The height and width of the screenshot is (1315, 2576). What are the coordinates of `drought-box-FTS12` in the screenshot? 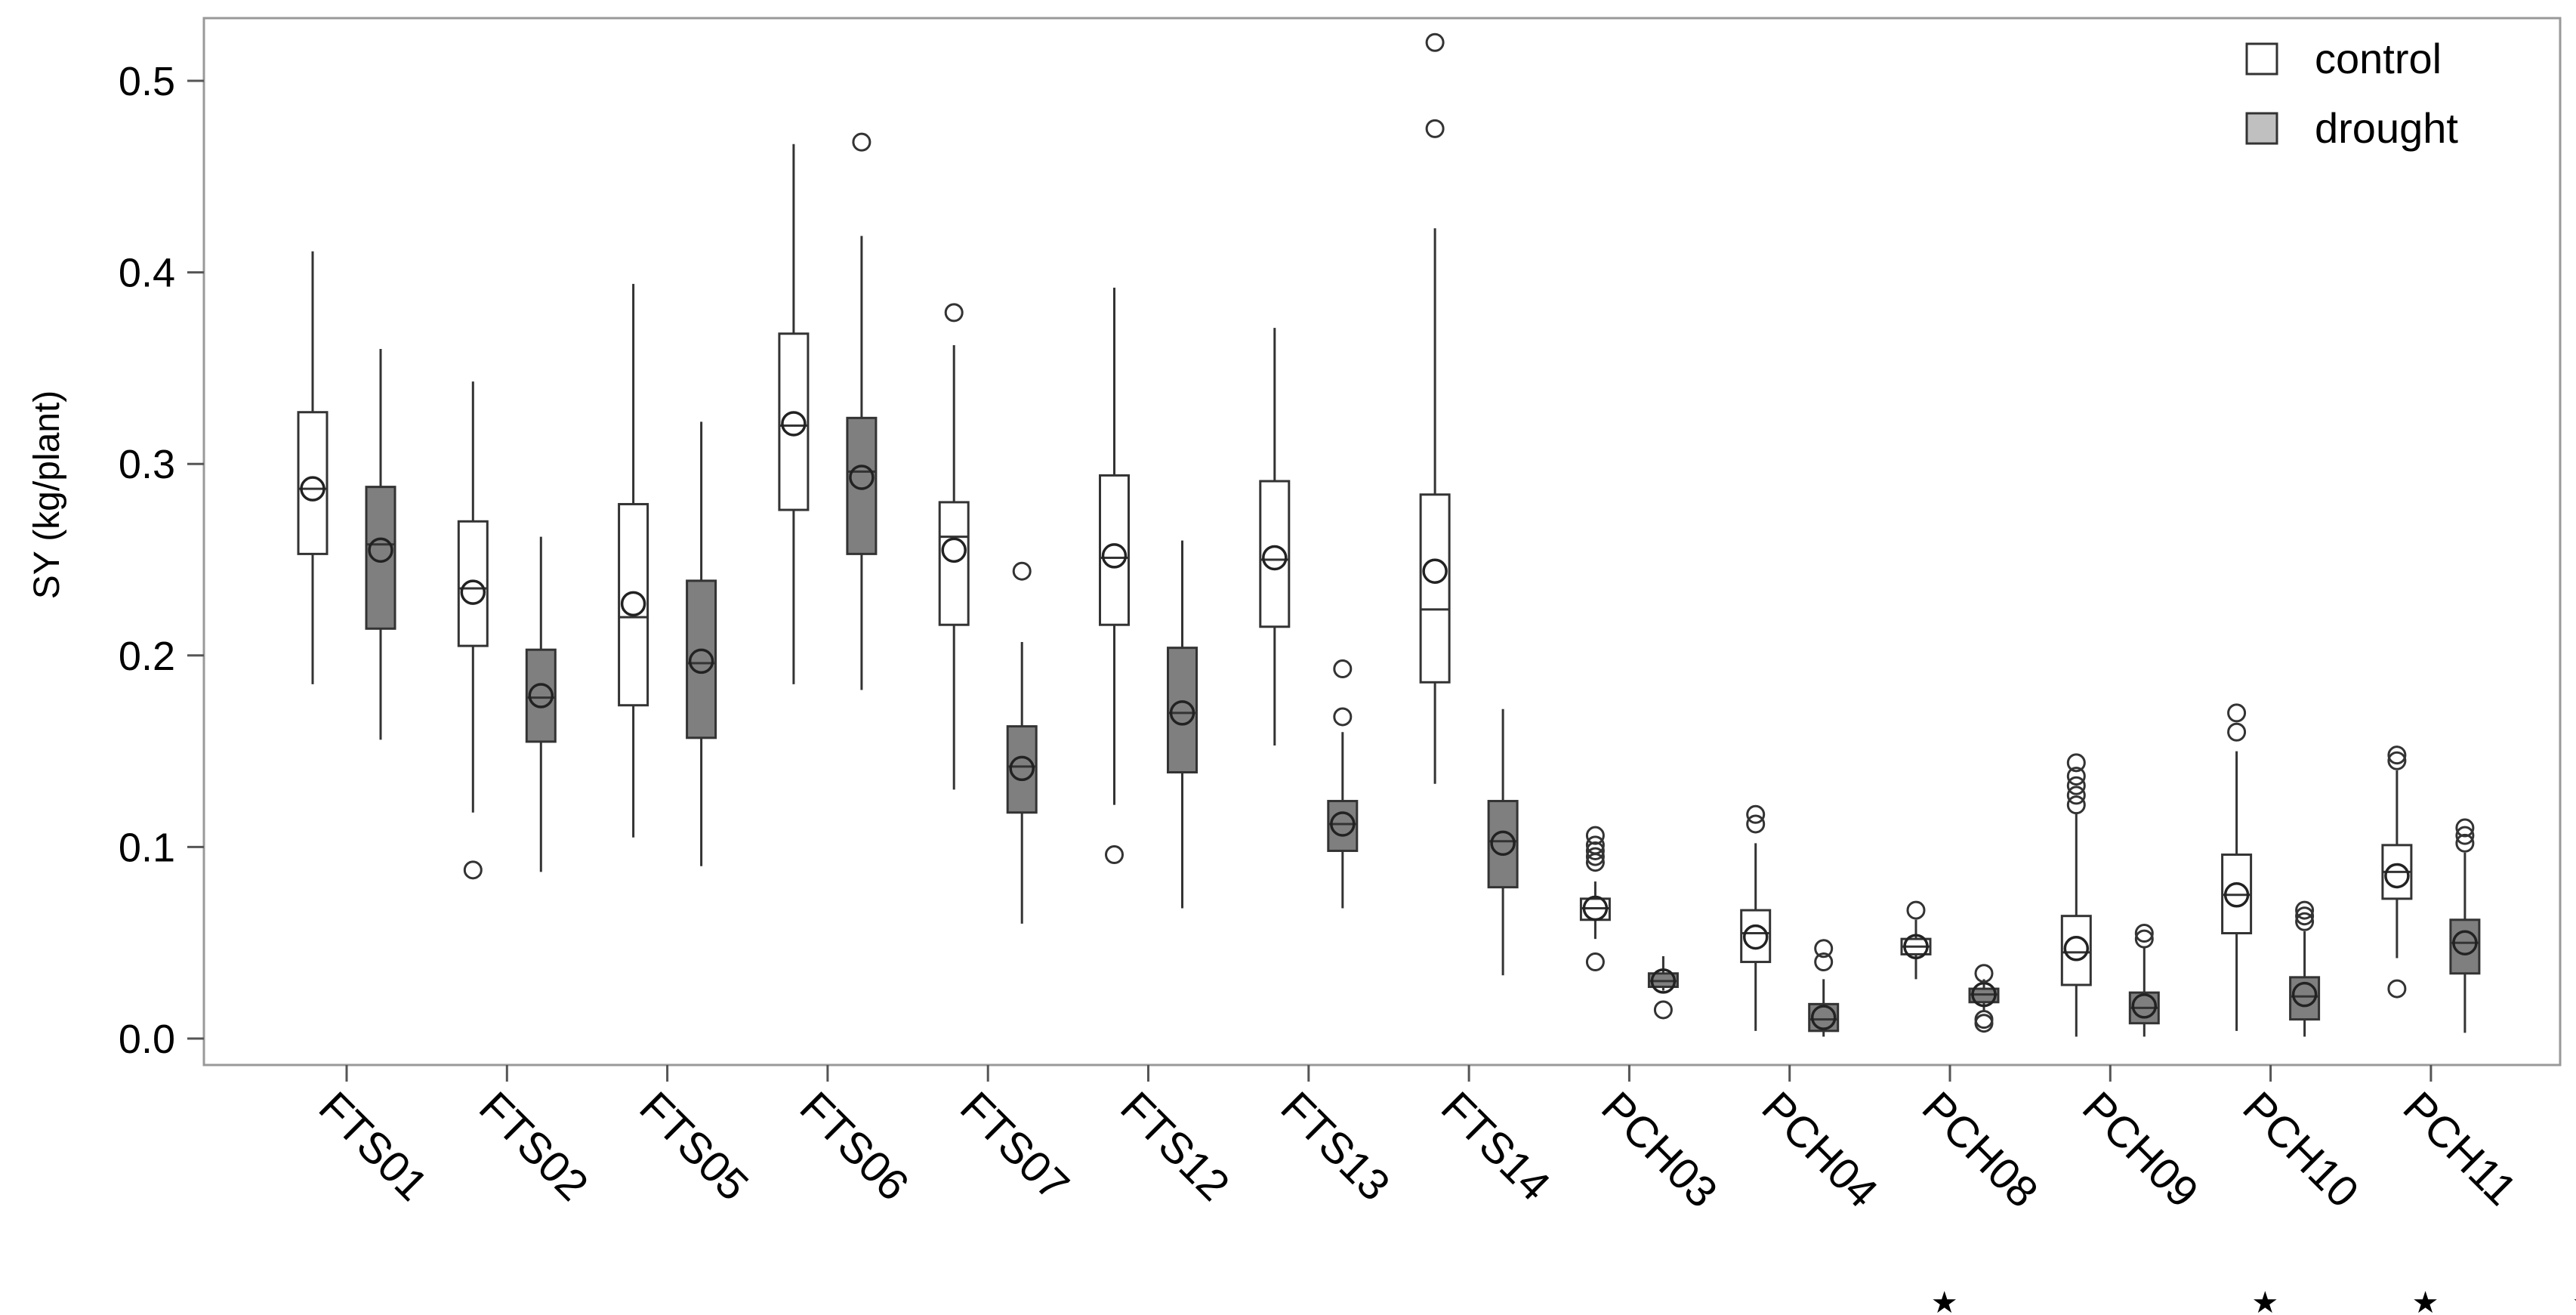 It's located at (1182, 724).